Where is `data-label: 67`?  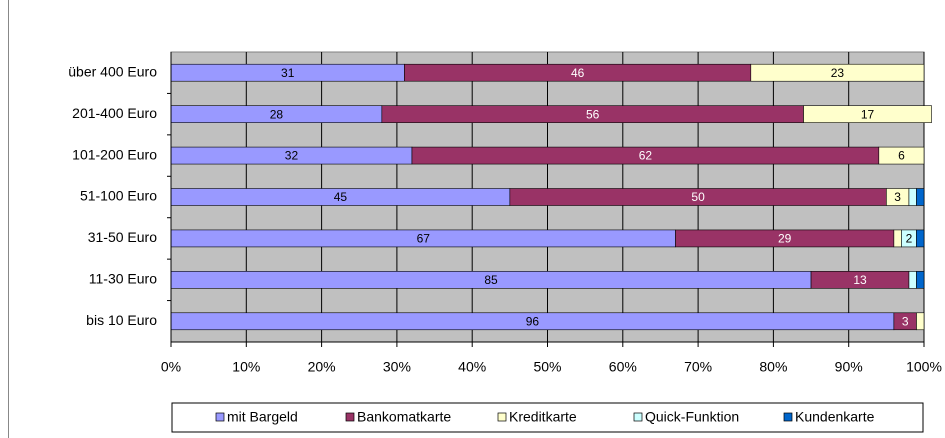
data-label: 67 is located at coordinates (424, 239).